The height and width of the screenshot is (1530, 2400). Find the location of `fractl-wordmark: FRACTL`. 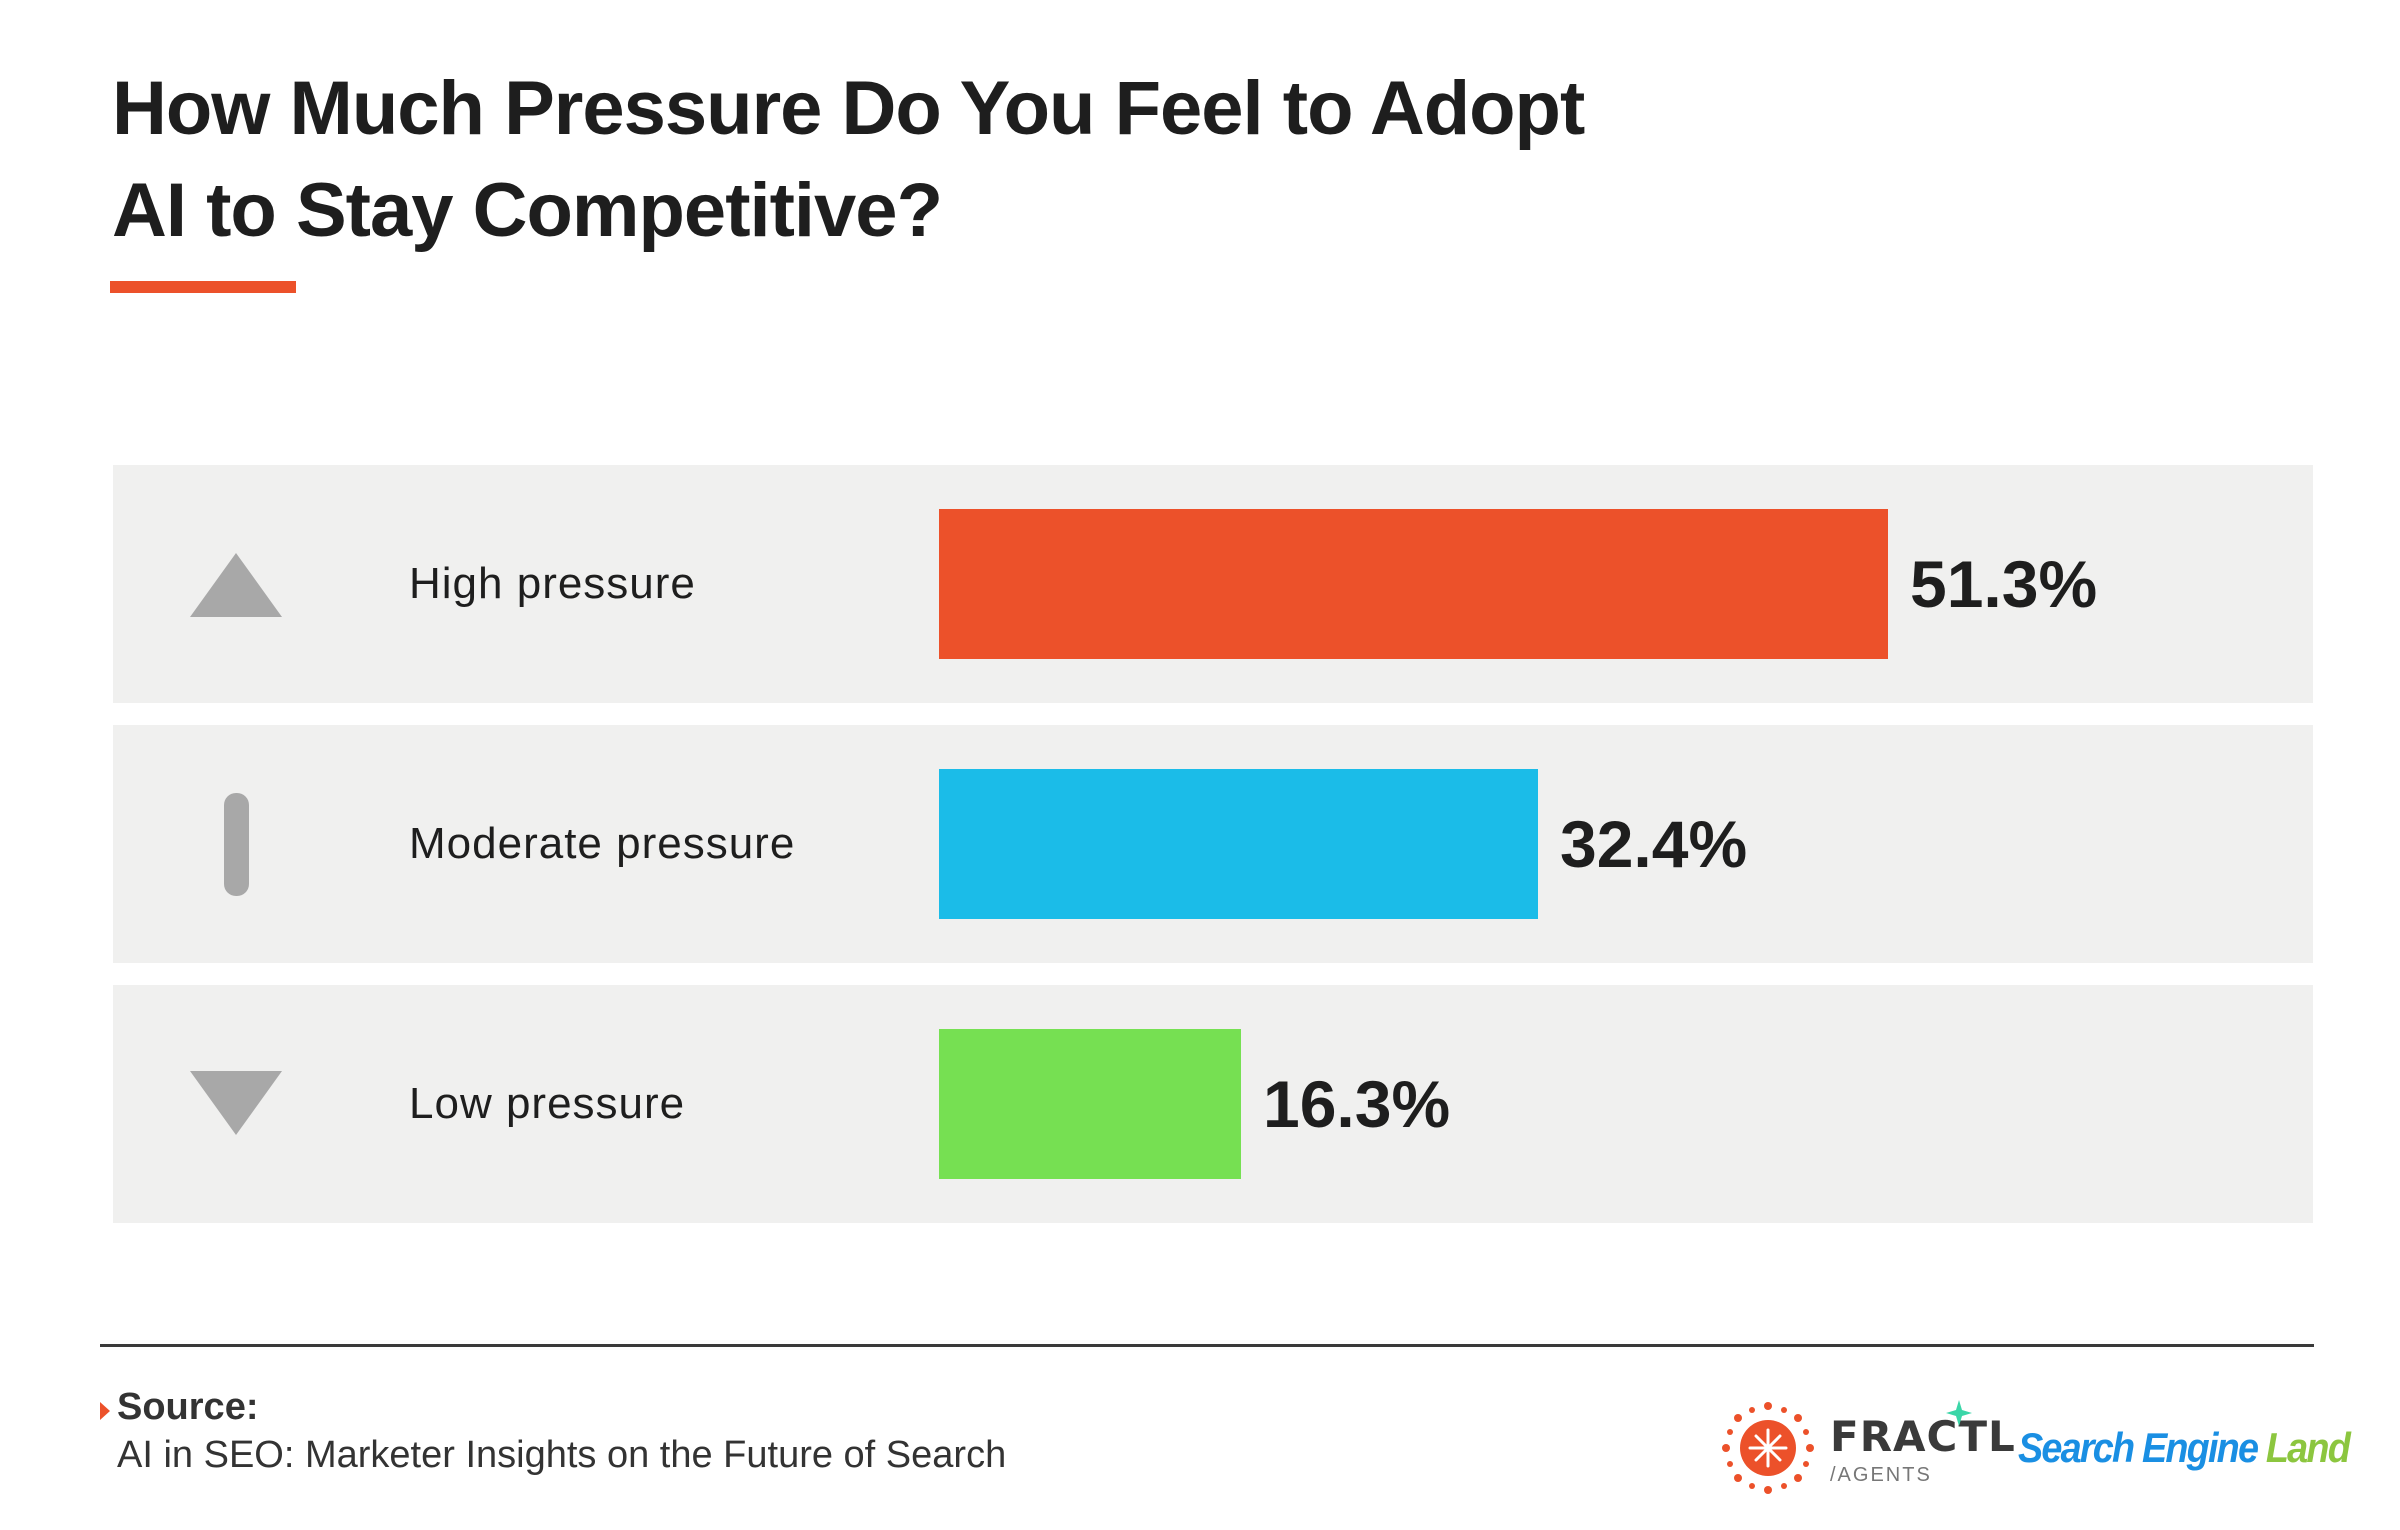

fractl-wordmark: FRACTL is located at coordinates (1923, 1436).